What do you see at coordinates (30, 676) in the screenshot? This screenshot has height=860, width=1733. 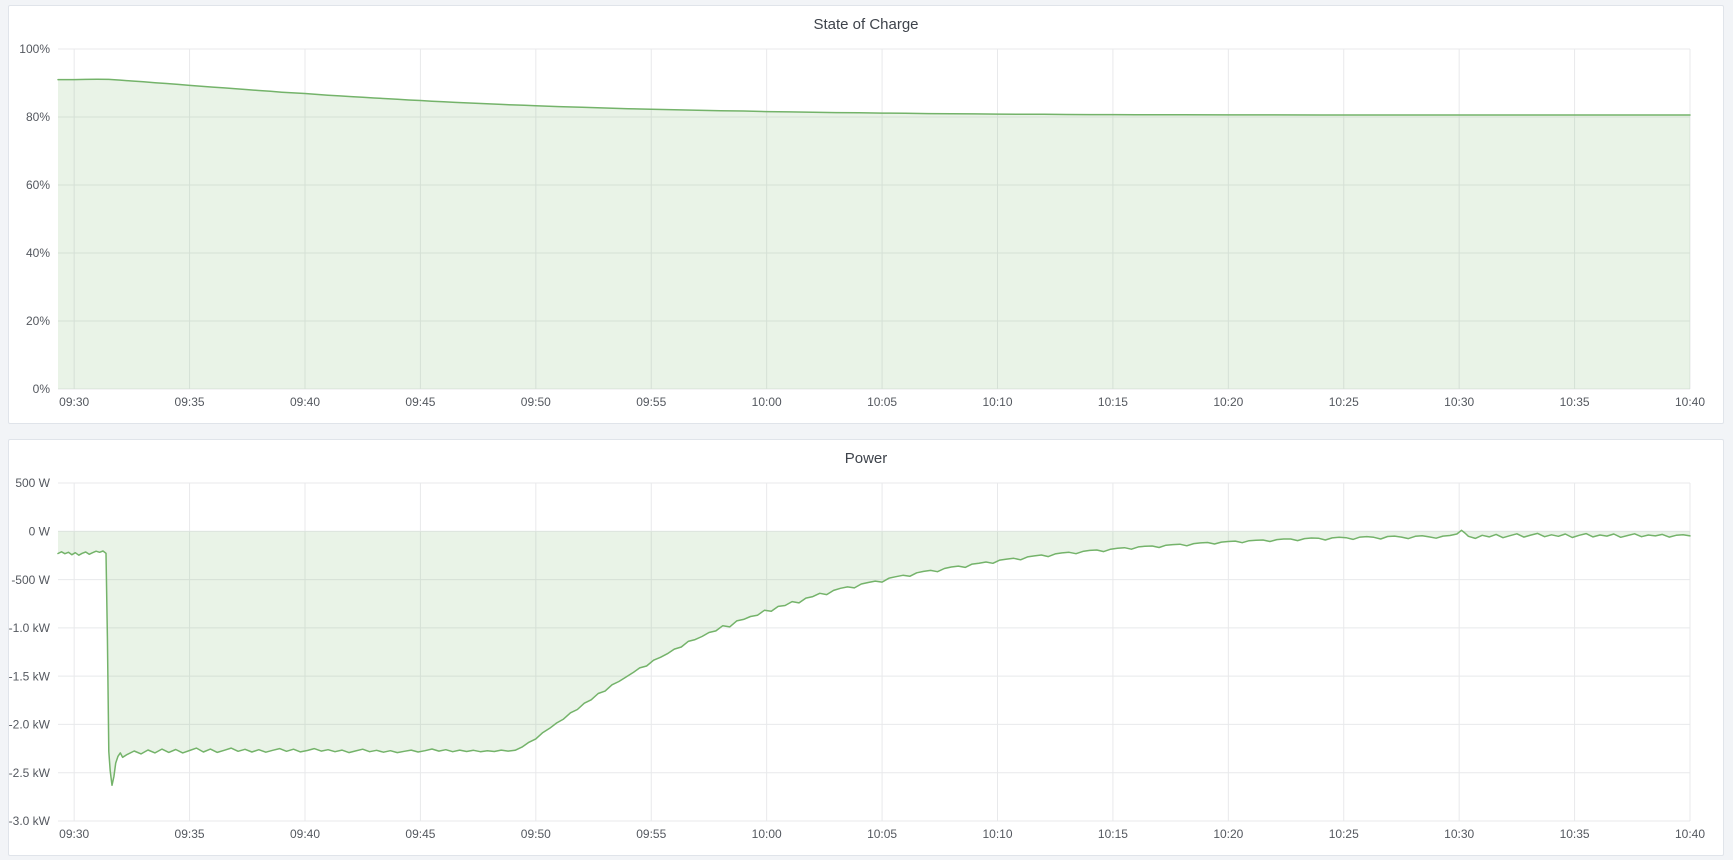 I see `y-tick-label: -1.5 kW` at bounding box center [30, 676].